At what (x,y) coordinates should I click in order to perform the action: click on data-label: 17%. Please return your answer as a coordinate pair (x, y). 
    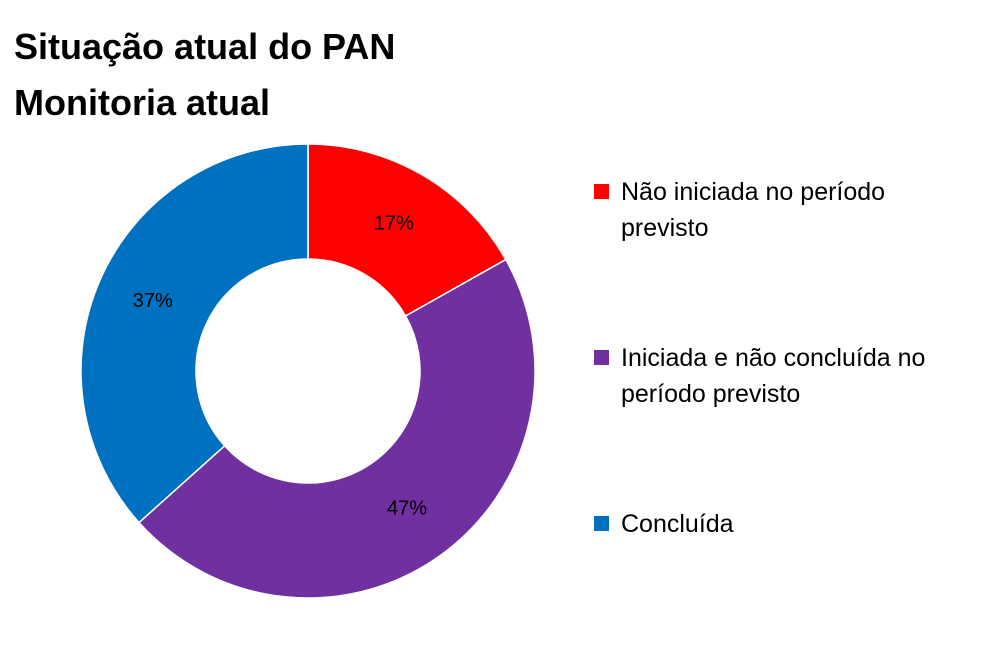
    Looking at the image, I should click on (394, 223).